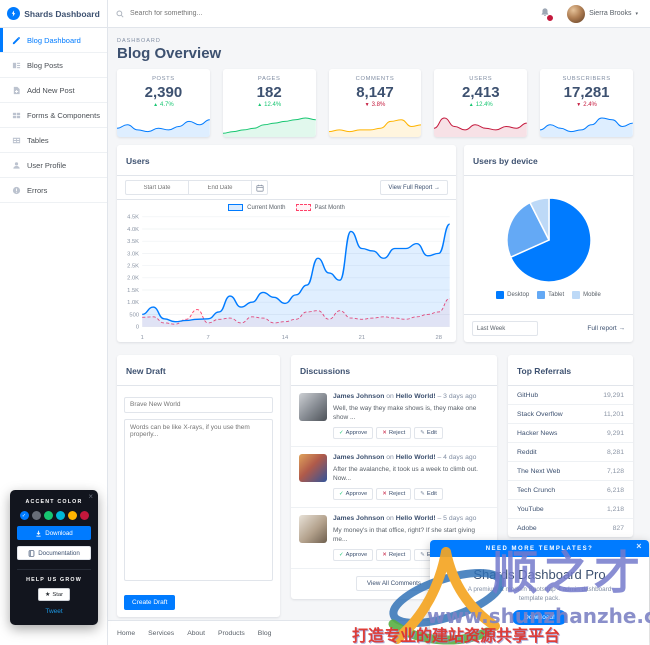  Describe the element at coordinates (16, 40) in the screenshot. I see `edit-icon` at that location.